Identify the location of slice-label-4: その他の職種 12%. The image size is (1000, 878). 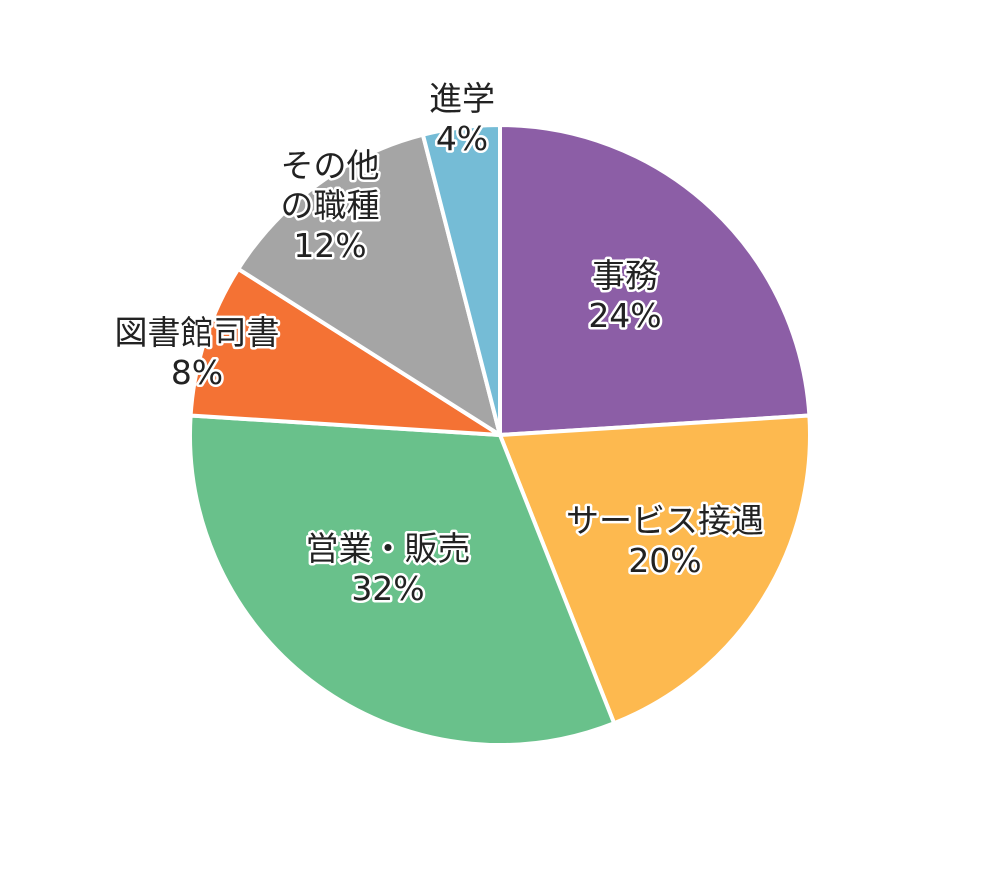
(330, 205).